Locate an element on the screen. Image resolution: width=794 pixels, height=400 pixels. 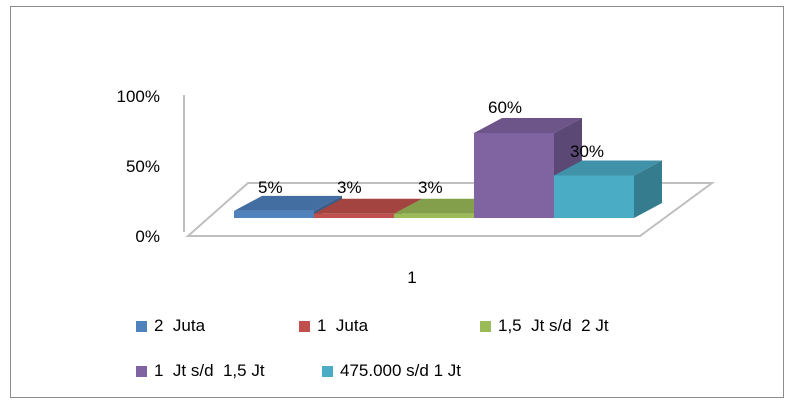
y-tick-label: 0% is located at coordinates (147, 236).